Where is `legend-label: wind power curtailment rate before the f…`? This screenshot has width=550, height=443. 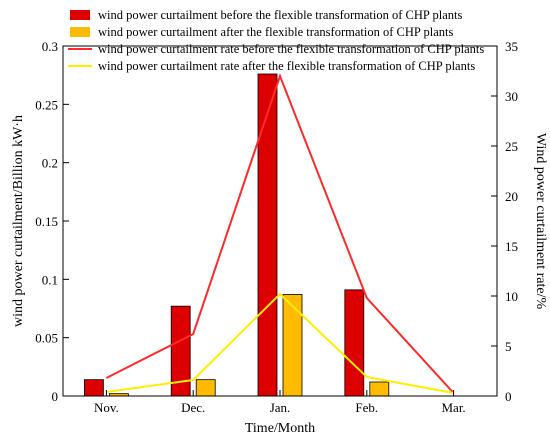 legend-label: wind power curtailment rate before the f… is located at coordinates (291, 49).